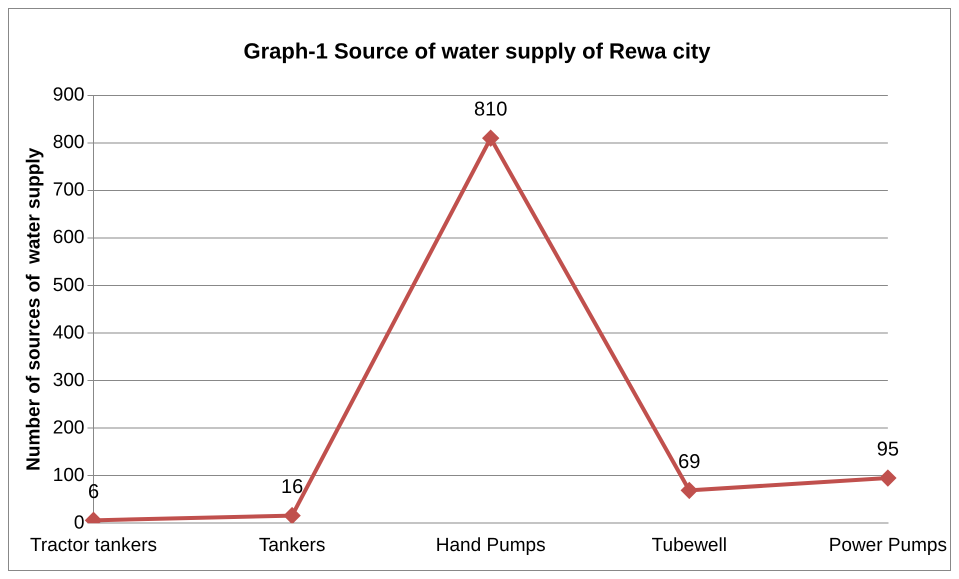  Describe the element at coordinates (478, 51) in the screenshot. I see `chart-title: Graph-1 Source of water supply of Rewa city` at that location.